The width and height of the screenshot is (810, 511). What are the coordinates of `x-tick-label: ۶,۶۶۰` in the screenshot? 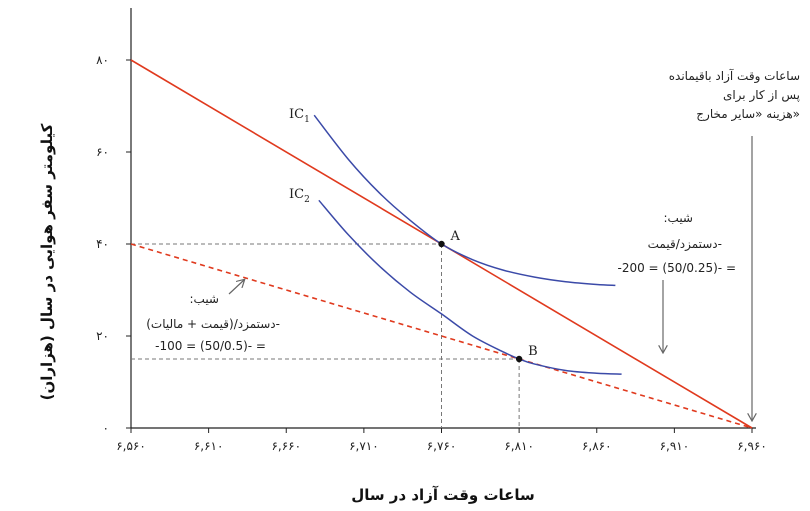 It's located at (286, 446).